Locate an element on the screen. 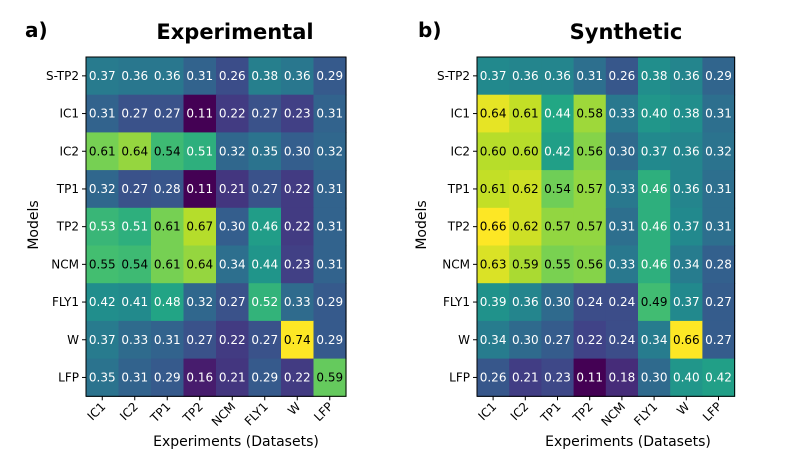 This screenshot has height=467, width=792. cell-value-label: 0.23 is located at coordinates (297, 264).